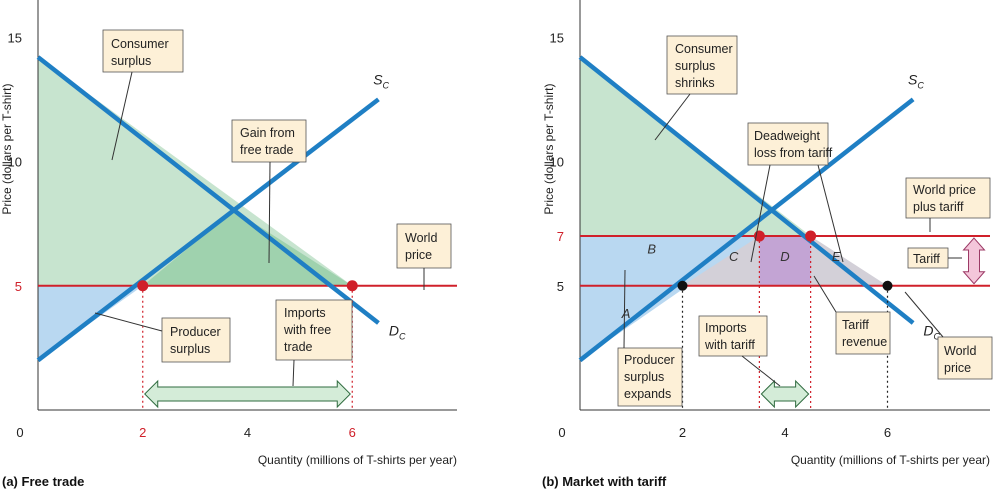  What do you see at coordinates (926, 259) in the screenshot?
I see `tariff-label: Tariff` at bounding box center [926, 259].